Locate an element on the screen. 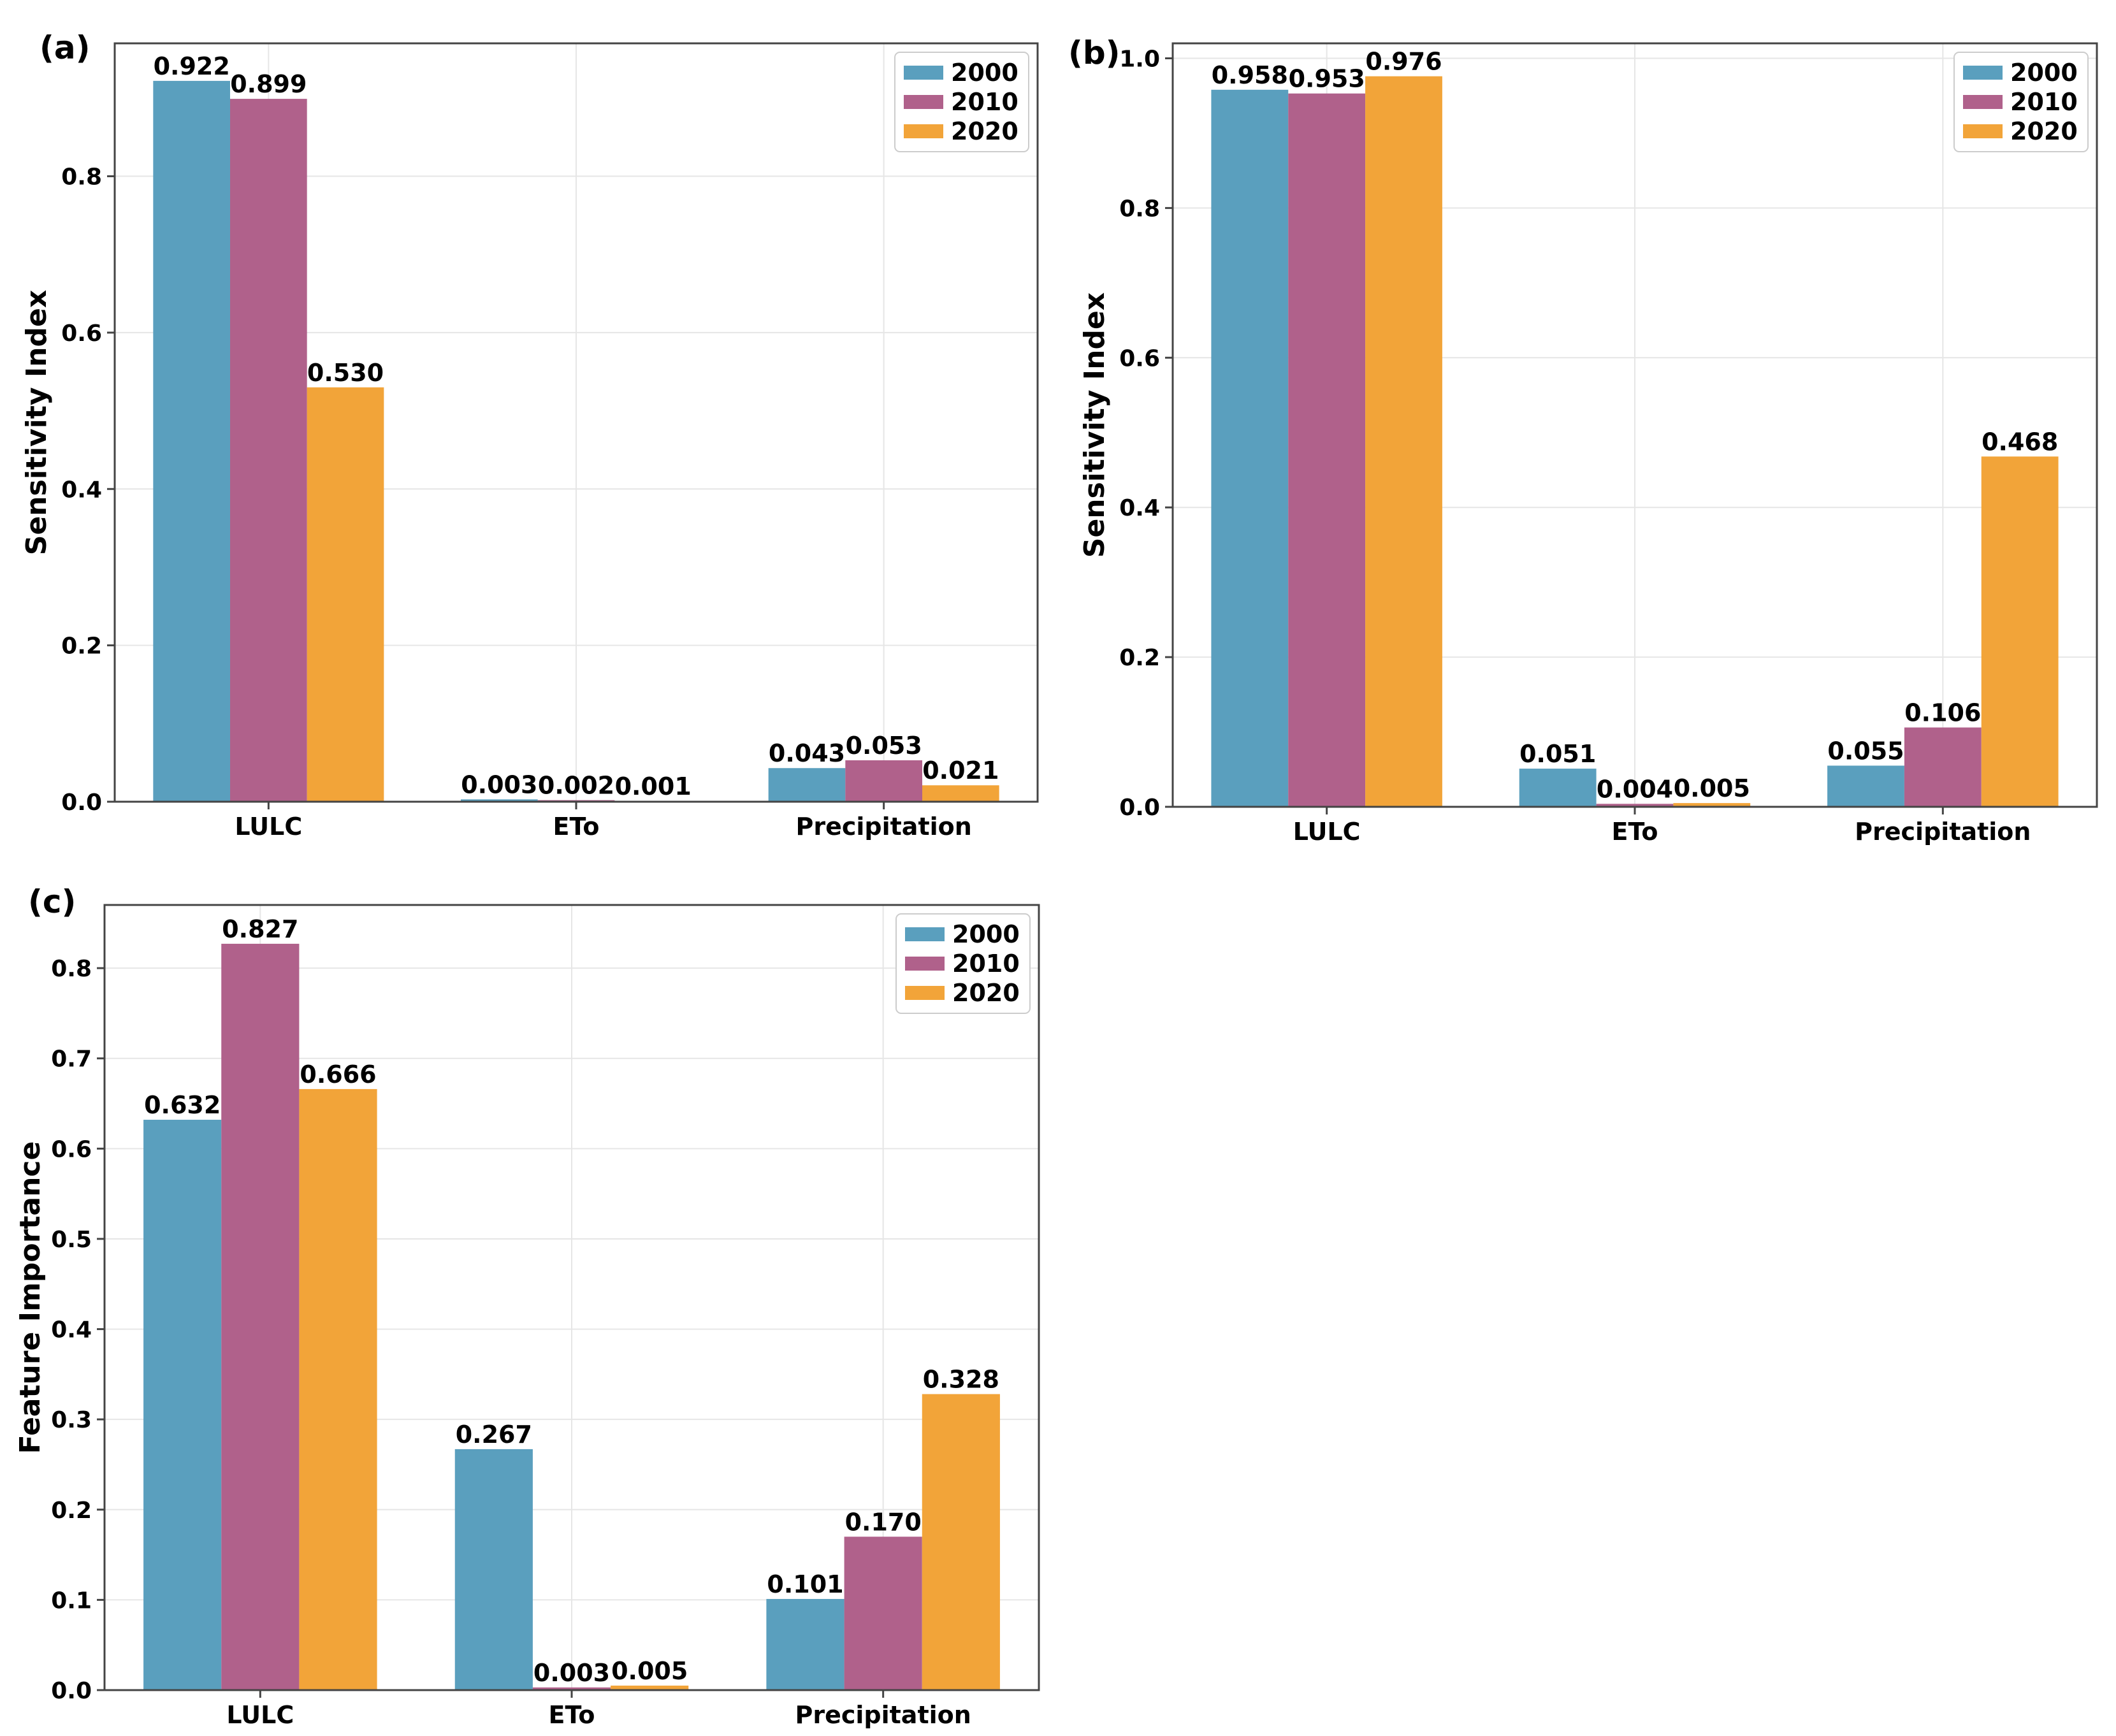 The image size is (2116, 1736). data-label: 0.053 is located at coordinates (884, 746).